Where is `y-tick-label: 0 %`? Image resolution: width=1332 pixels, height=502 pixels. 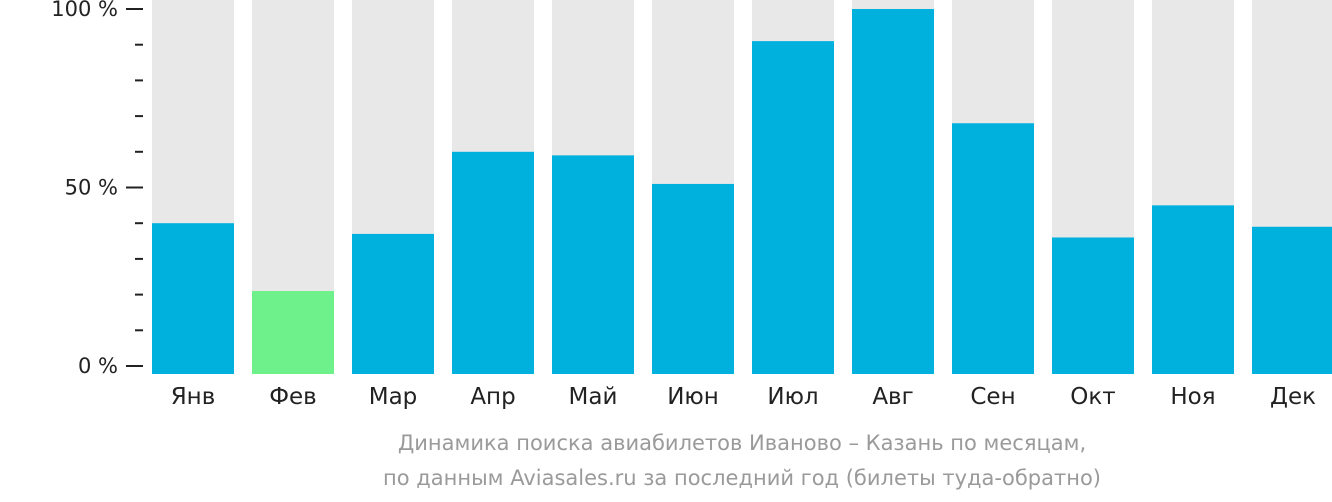
y-tick-label: 0 % is located at coordinates (98, 366).